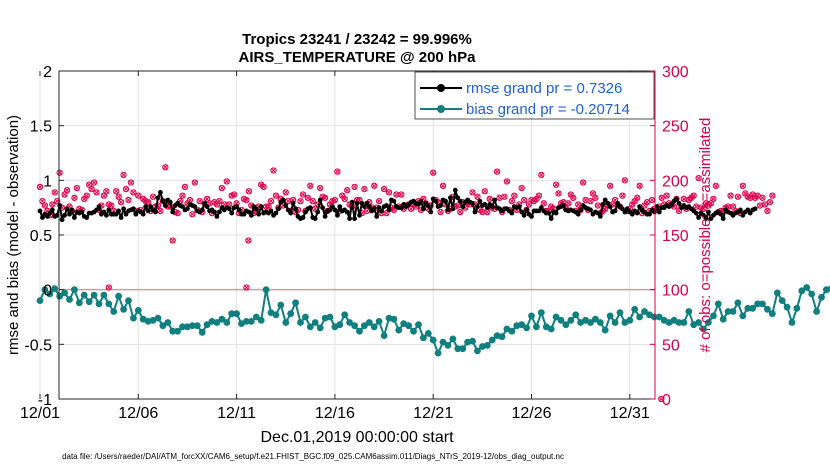 This screenshot has width=830, height=470. What do you see at coordinates (41, 236) in the screenshot?
I see `y-tick-label: 0.5` at bounding box center [41, 236].